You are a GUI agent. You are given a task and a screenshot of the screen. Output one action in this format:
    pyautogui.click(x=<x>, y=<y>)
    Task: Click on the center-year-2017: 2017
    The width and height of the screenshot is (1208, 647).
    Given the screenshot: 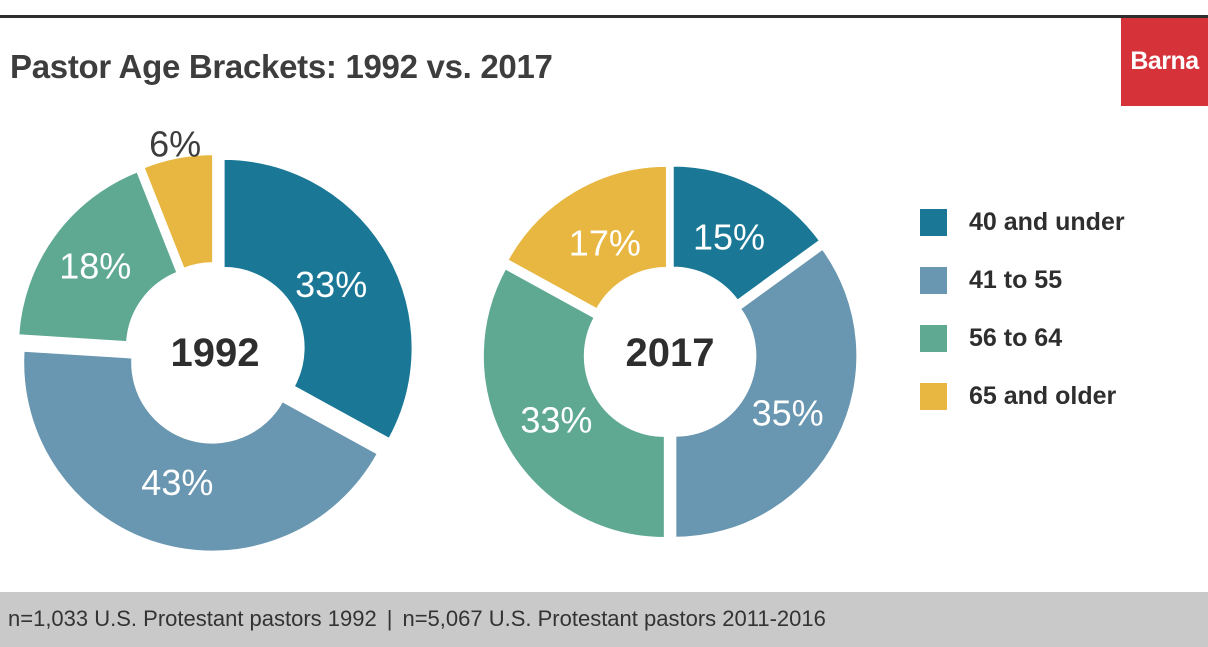 What is the action you would take?
    pyautogui.click(x=670, y=353)
    